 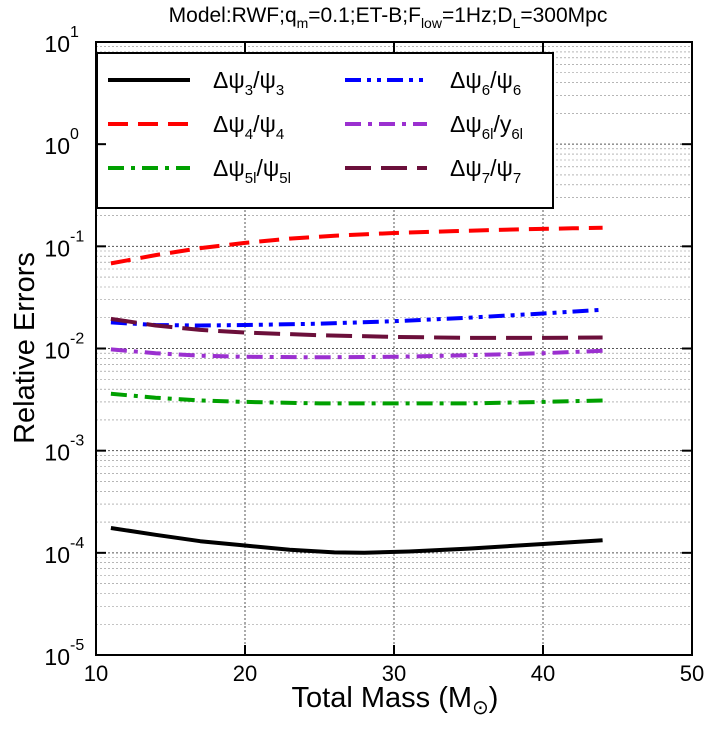 What do you see at coordinates (77, 236) in the screenshot?
I see `y-tick-exponent: -1` at bounding box center [77, 236].